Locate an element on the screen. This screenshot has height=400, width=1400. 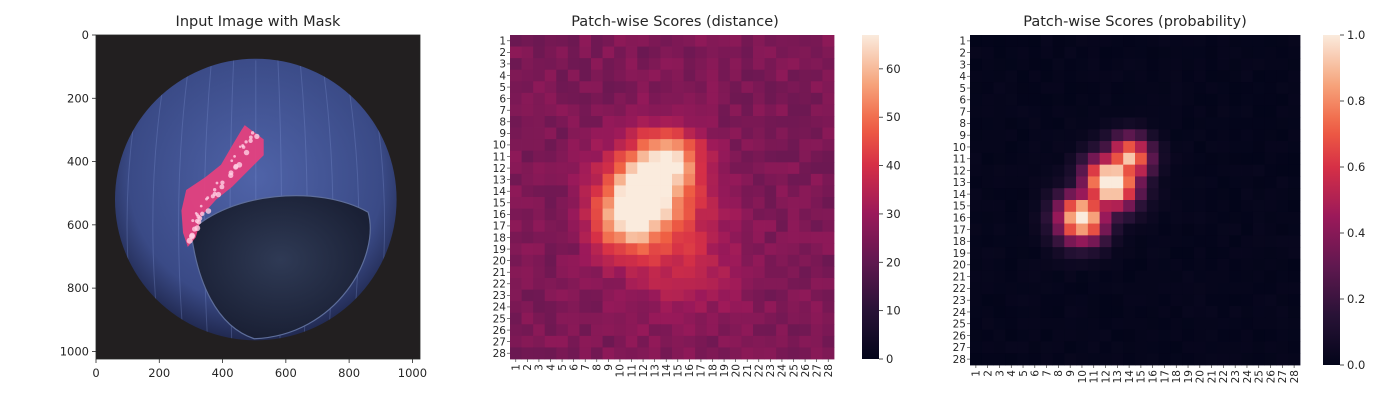
heatmap-row-label: 28 is located at coordinates (959, 360).